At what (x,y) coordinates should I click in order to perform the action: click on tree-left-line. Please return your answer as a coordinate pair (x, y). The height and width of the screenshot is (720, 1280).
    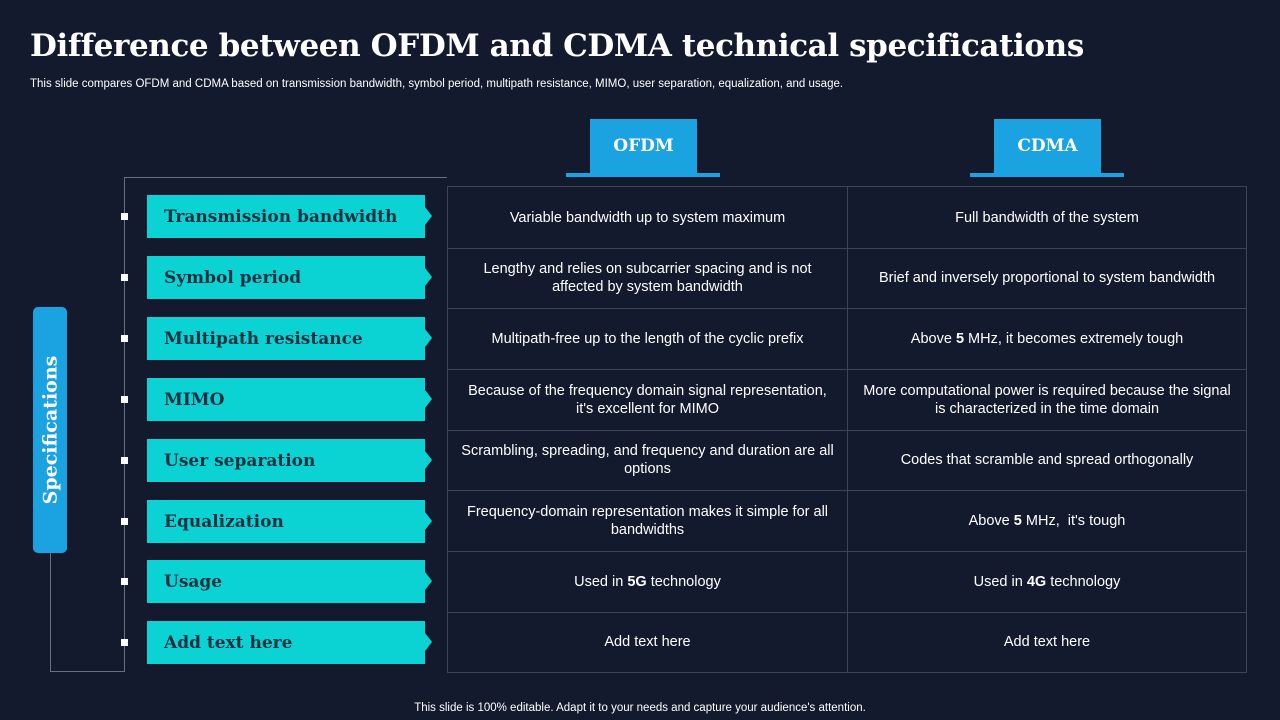
    Looking at the image, I should click on (50, 612).